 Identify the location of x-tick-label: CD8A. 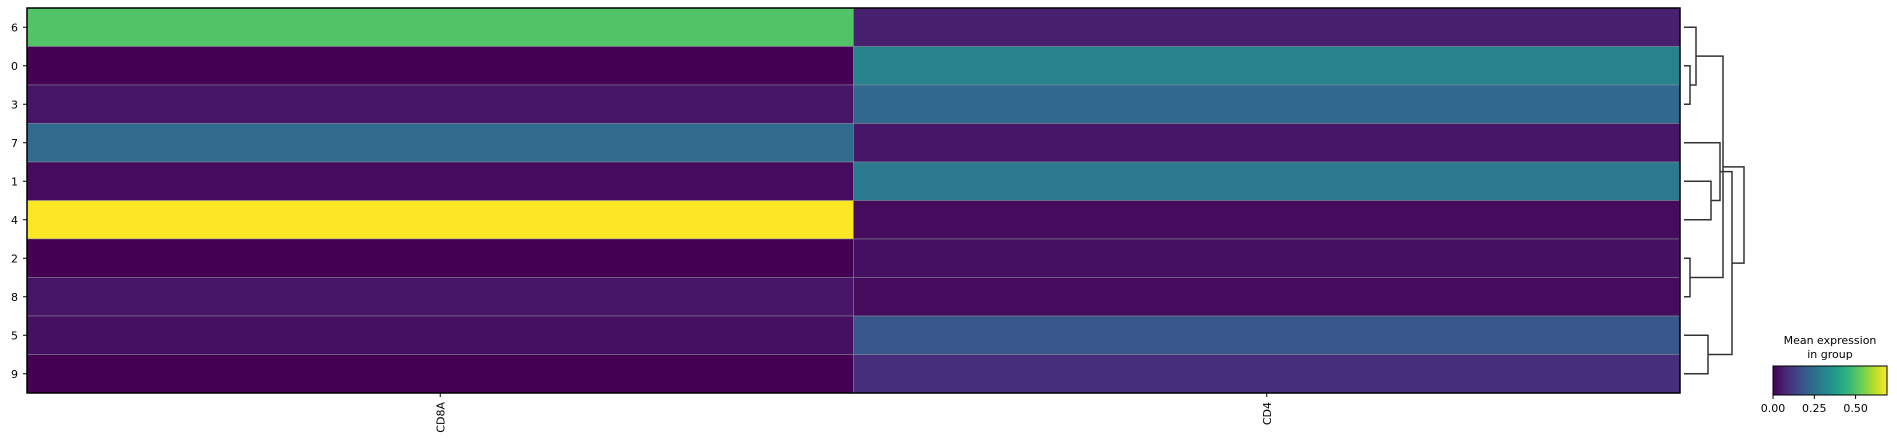
(440, 417).